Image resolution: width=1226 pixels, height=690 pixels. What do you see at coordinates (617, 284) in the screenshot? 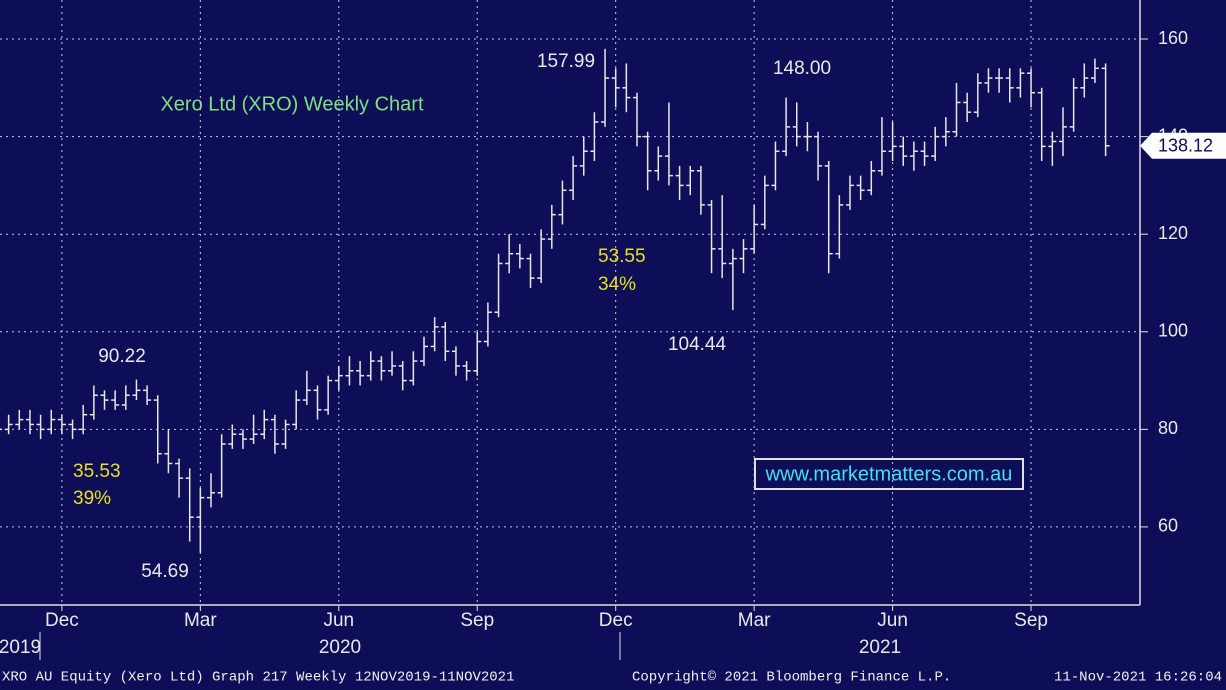
I see `annotation-note: 34%` at bounding box center [617, 284].